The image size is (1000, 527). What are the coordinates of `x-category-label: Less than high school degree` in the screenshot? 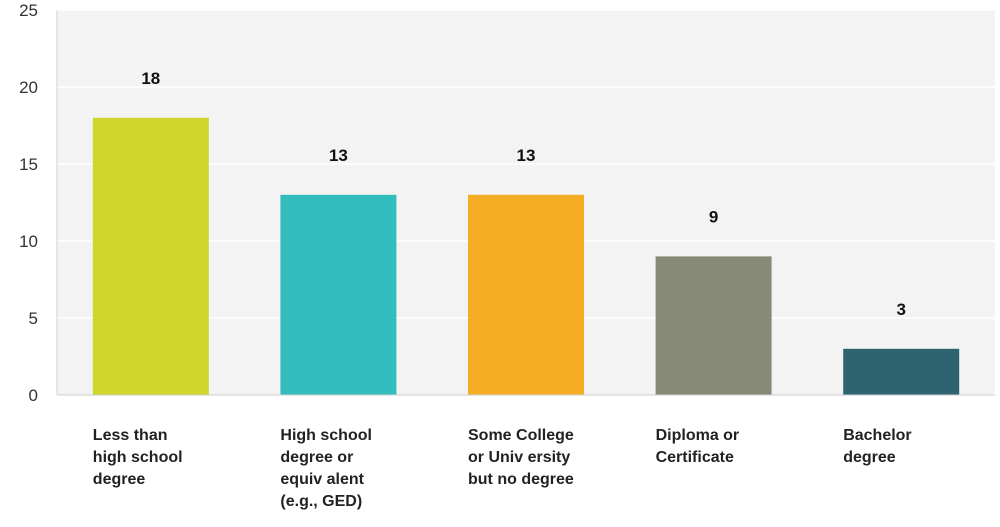 It's located at (138, 457).